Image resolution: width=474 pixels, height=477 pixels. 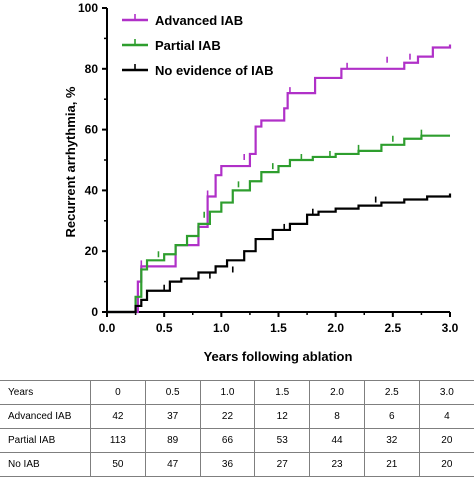 What do you see at coordinates (172, 440) in the screenshot?
I see `risk-cell: 89` at bounding box center [172, 440].